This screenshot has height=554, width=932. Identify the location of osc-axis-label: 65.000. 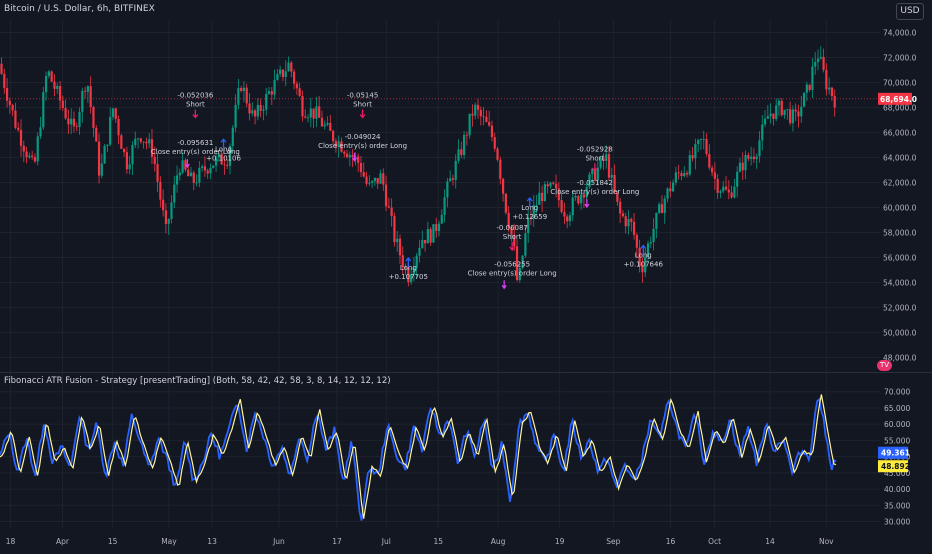
(897, 408).